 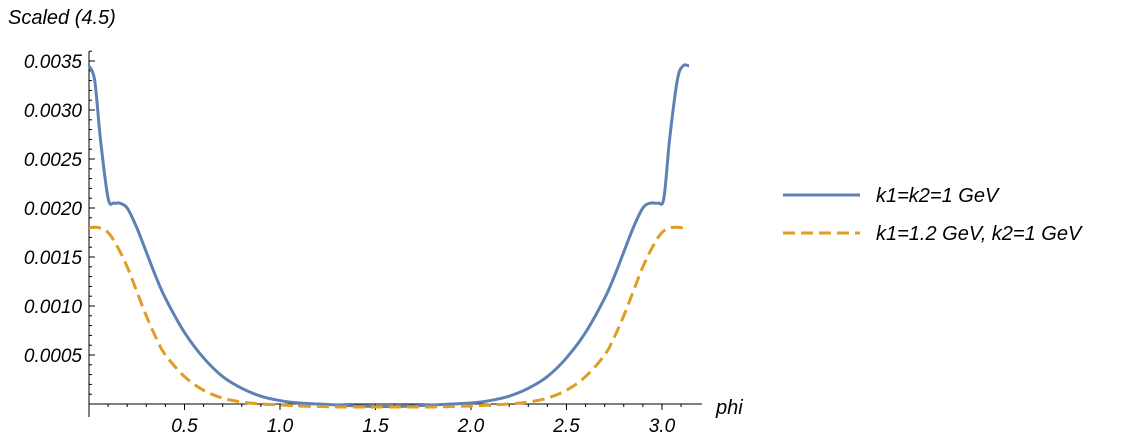 I want to click on legend-label-1: k1=k2=1 GeV, so click(x=938, y=196).